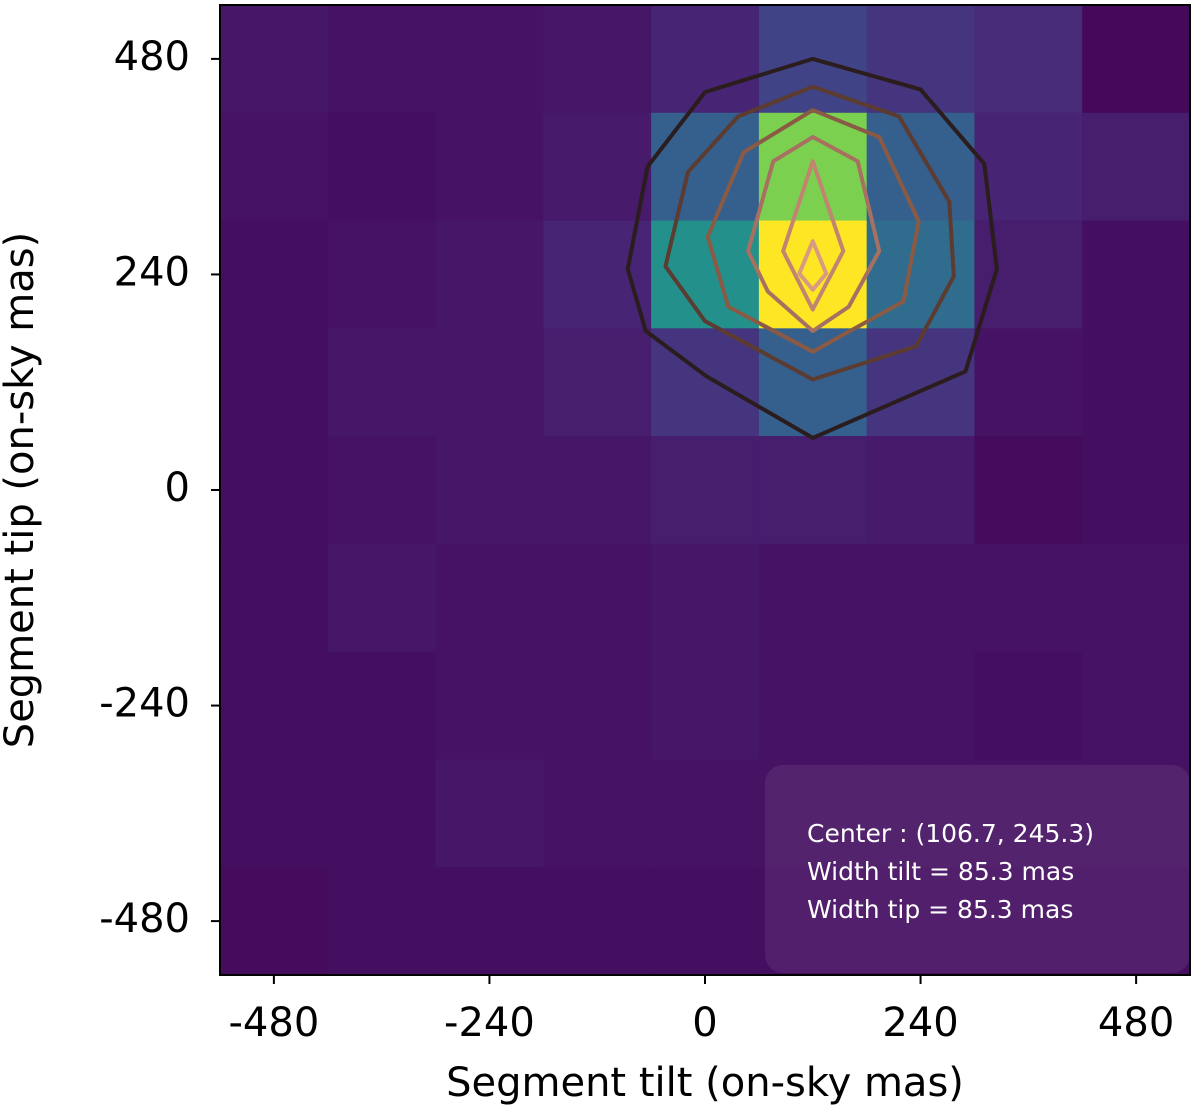 The image size is (1200, 1117). What do you see at coordinates (144, 704) in the screenshot?
I see `y-tick-label: -240` at bounding box center [144, 704].